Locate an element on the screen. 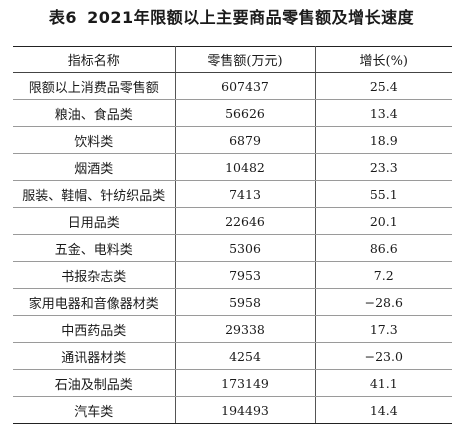  table-row: 日用品类 22646 20.1 is located at coordinates (232, 221).